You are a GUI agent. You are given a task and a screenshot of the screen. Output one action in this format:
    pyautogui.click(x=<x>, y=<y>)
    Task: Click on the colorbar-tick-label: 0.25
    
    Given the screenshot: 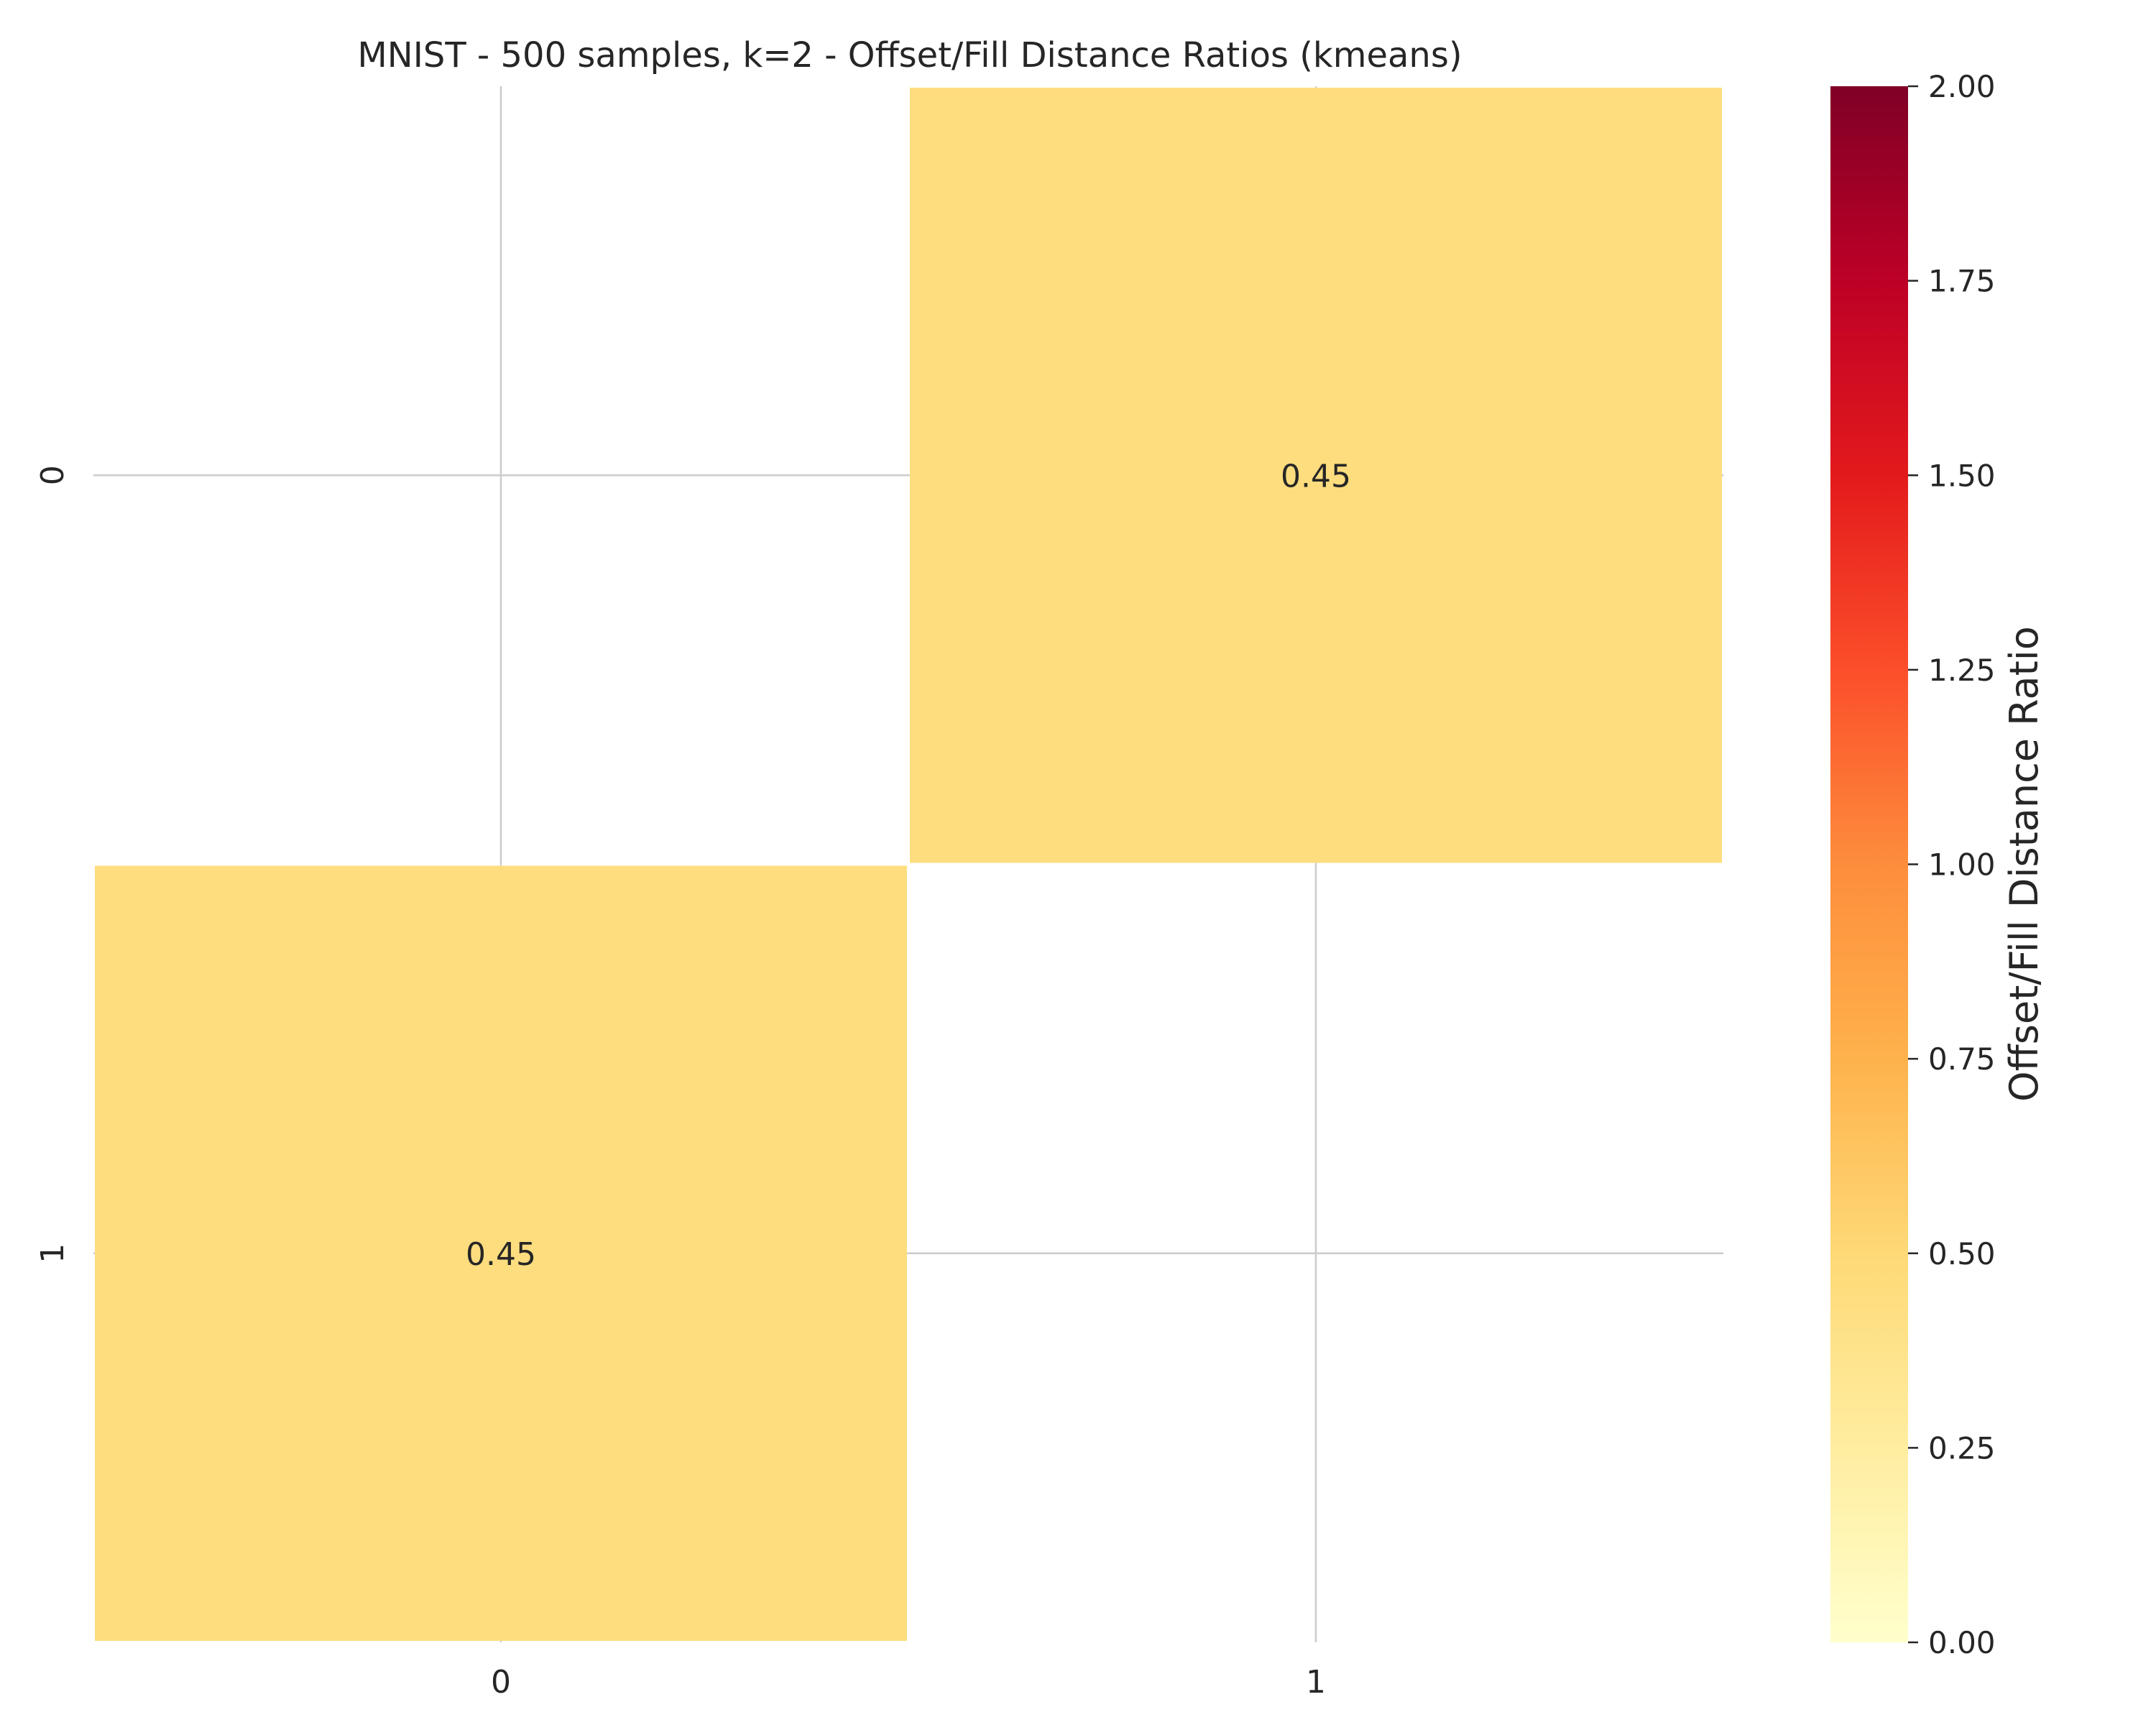 What is the action you would take?
    pyautogui.click(x=1962, y=1448)
    